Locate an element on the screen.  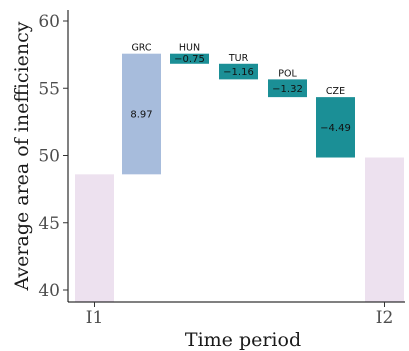
x-tick-label: I1 is located at coordinates (95, 318).